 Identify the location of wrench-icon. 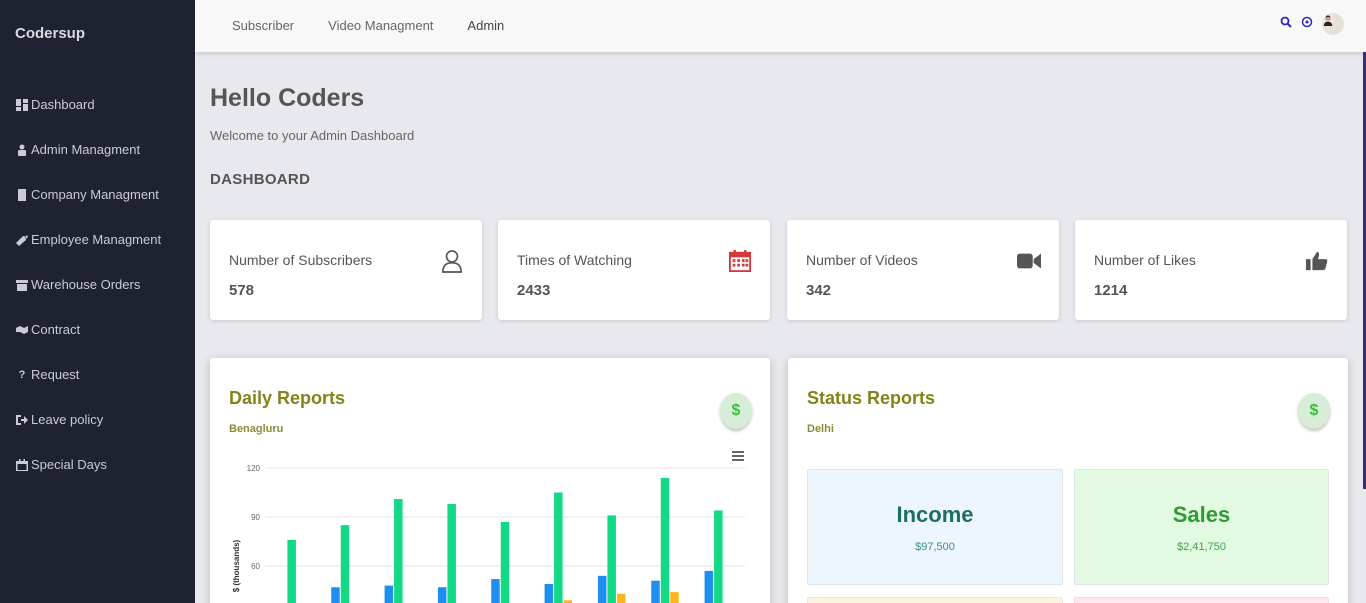
(22, 240).